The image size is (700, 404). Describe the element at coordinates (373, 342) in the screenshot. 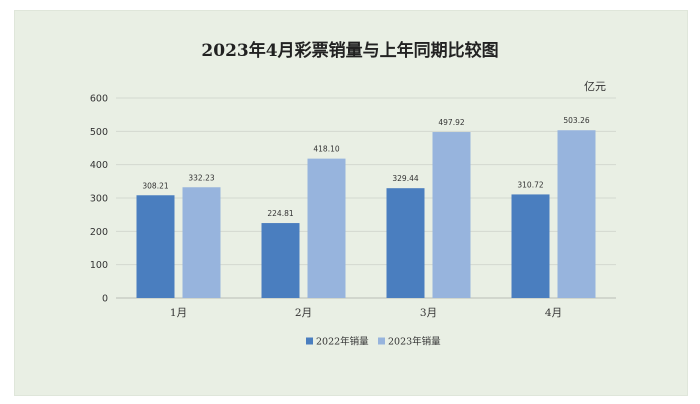

I see `legend: 2022年销量 2023年销量` at that location.